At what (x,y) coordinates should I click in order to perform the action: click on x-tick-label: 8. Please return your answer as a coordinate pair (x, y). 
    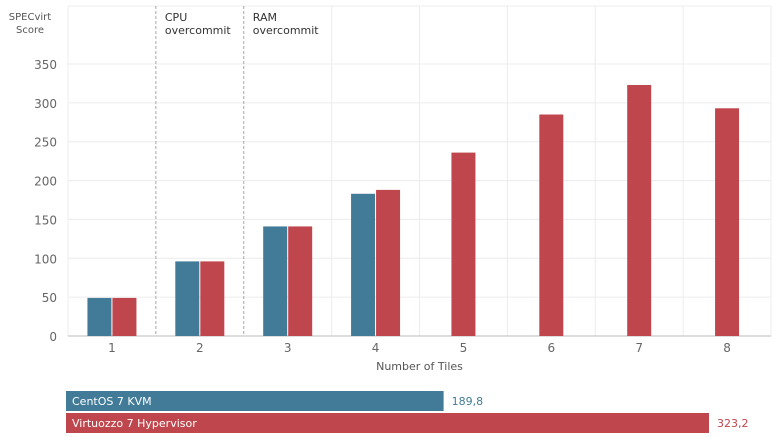
    Looking at the image, I should click on (727, 348).